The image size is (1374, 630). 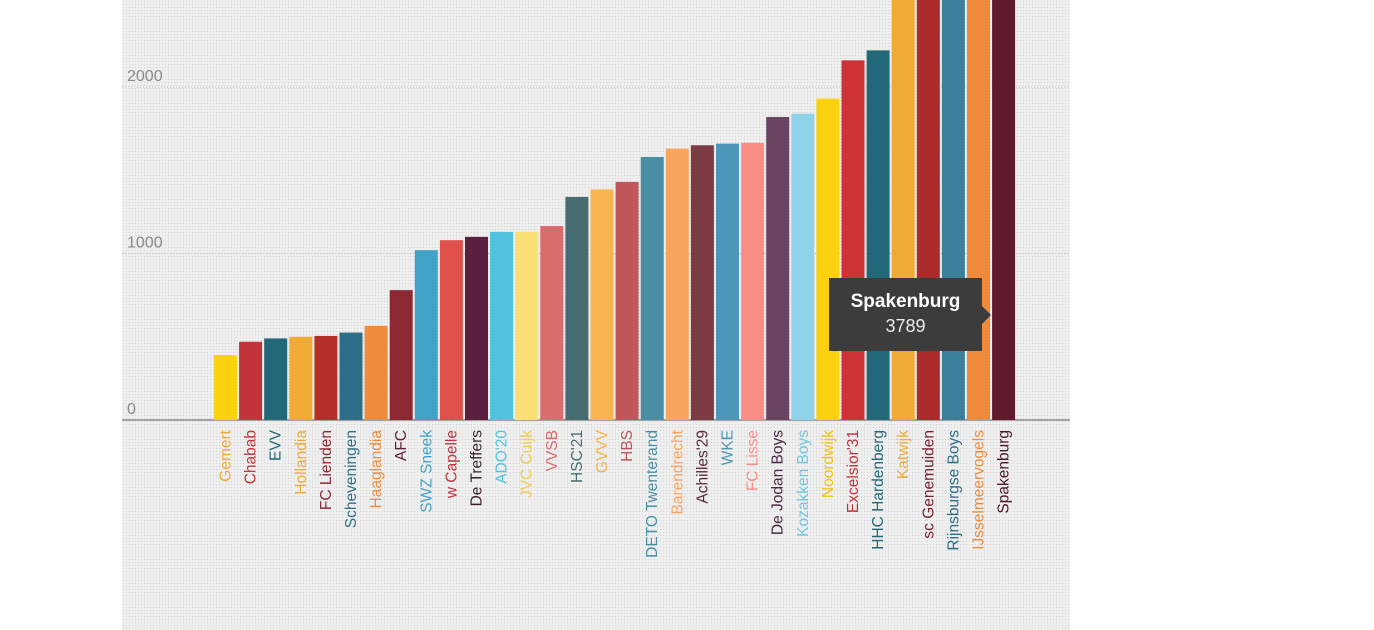 I want to click on x-tick-label: Haaglandia, so click(x=376, y=469).